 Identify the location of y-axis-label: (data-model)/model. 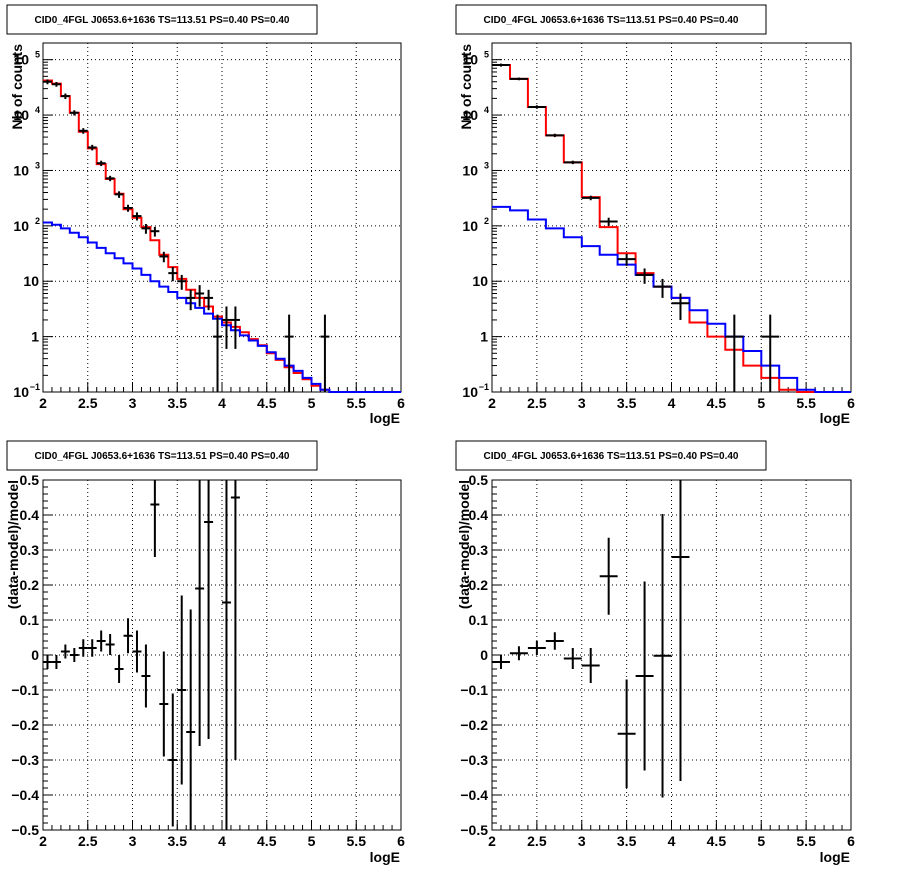
(464, 544).